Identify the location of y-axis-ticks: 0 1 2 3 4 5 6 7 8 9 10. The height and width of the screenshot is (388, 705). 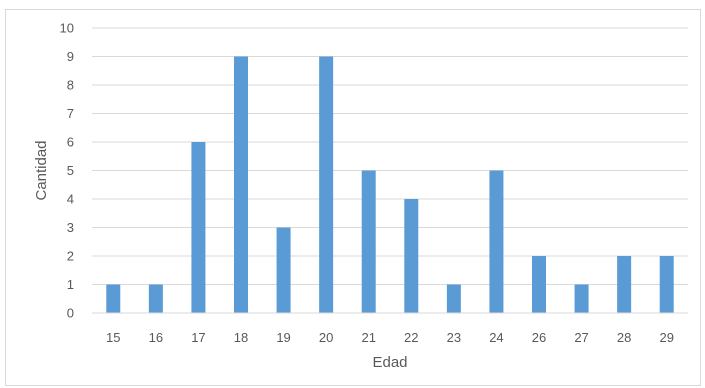
(67, 171).